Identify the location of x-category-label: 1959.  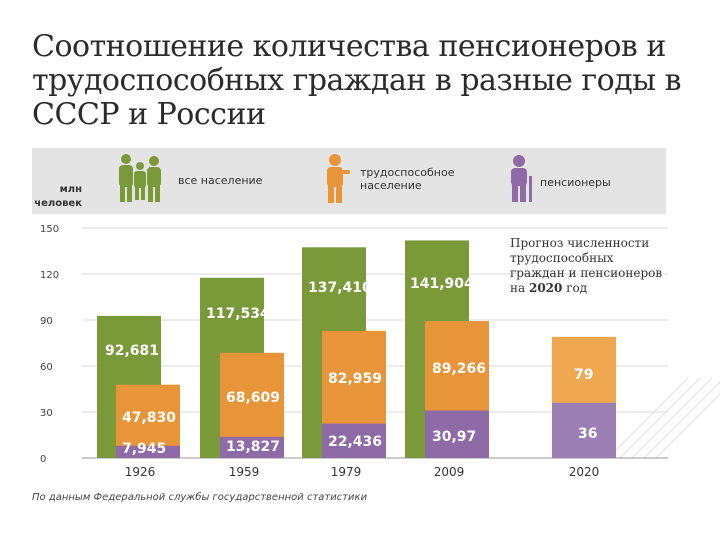
(244, 472).